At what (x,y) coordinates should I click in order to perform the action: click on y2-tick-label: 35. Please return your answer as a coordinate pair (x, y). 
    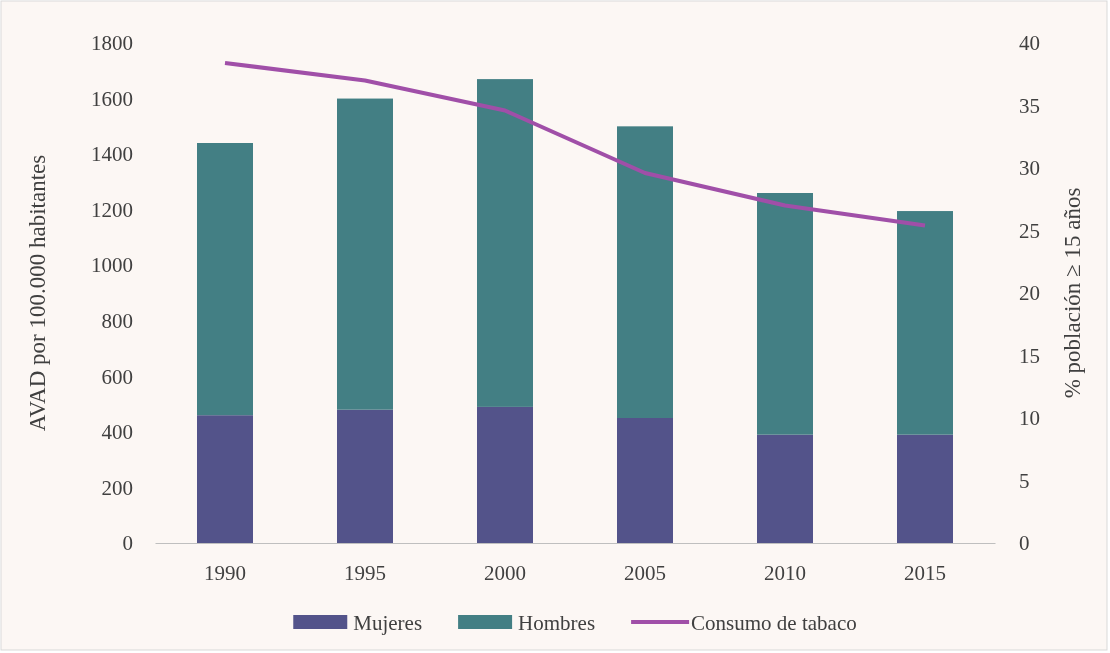
    Looking at the image, I should click on (1029, 105).